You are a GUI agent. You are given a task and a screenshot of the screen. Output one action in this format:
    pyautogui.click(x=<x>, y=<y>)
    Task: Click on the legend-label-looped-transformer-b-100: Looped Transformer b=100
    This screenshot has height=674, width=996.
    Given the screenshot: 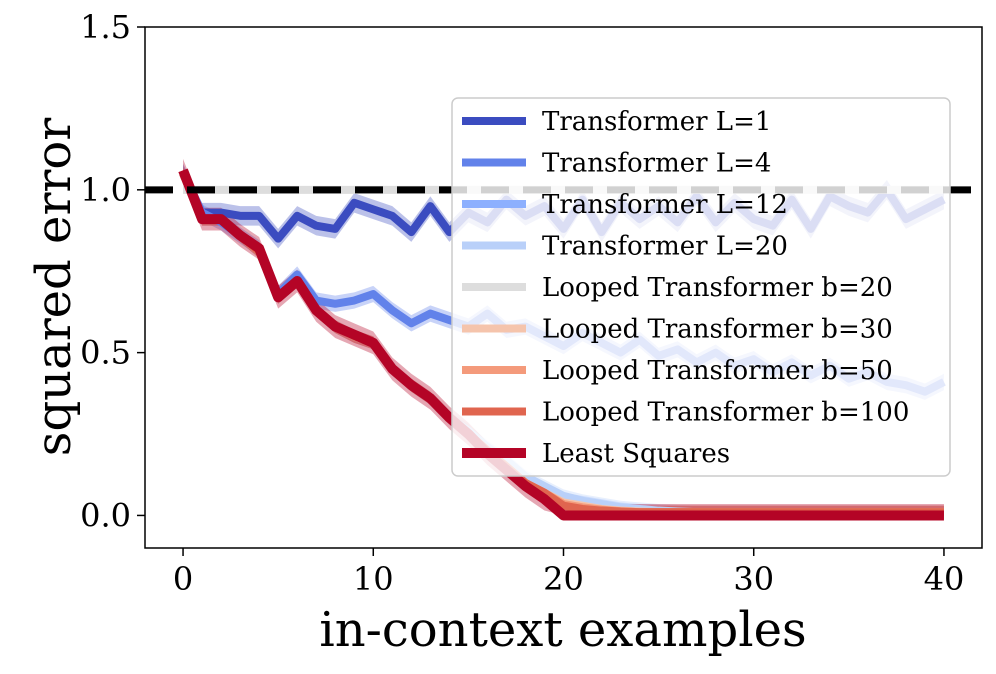 What is the action you would take?
    pyautogui.click(x=725, y=413)
    